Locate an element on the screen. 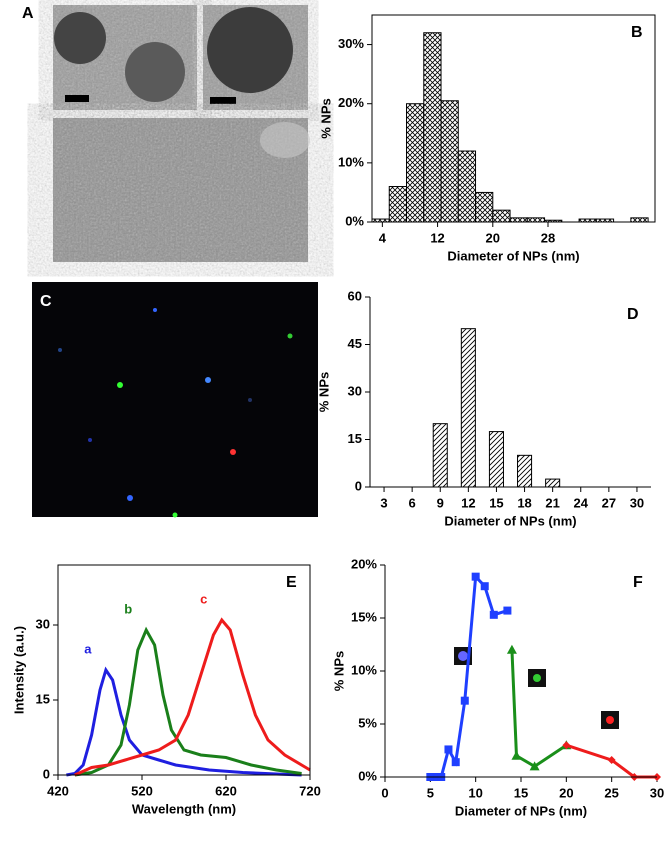  tem-images is located at coordinates (181, 133).